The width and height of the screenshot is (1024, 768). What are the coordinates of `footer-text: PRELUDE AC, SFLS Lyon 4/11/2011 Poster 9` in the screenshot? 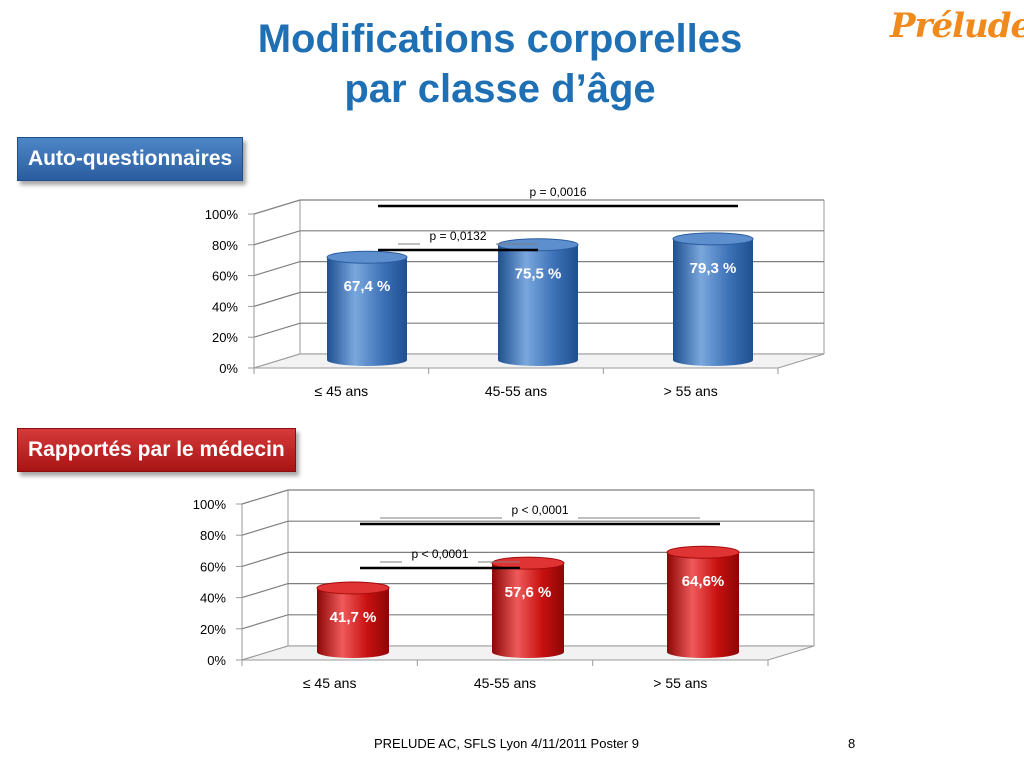 It's located at (506, 743).